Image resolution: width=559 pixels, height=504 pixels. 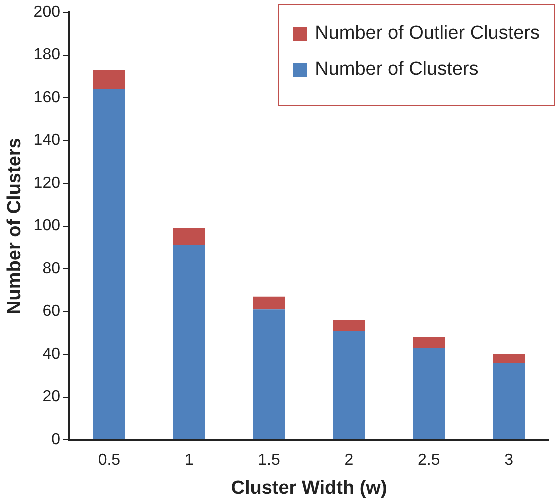 What do you see at coordinates (51, 397) in the screenshot?
I see `y-tick-label: 20` at bounding box center [51, 397].